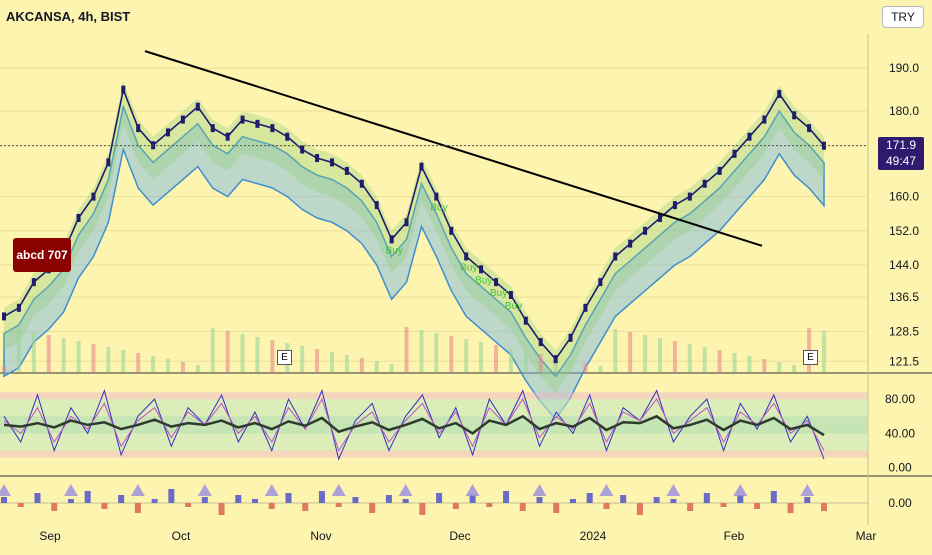 The width and height of the screenshot is (932, 555). What do you see at coordinates (900, 399) in the screenshot?
I see `osc-tick-label: 80.00` at bounding box center [900, 399].